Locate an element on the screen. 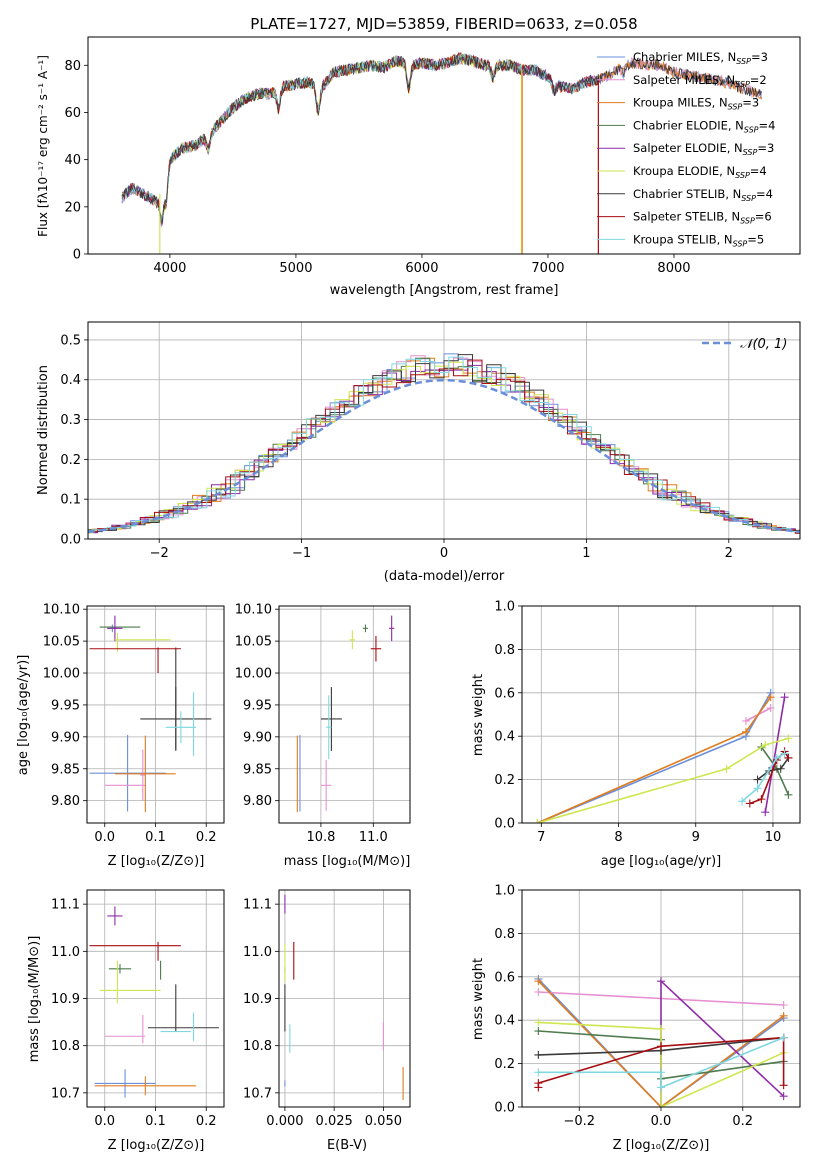 Image resolution: width=819 pixels, height=1170 pixels. spectrum-ytick-label: 0 is located at coordinates (77, 255).